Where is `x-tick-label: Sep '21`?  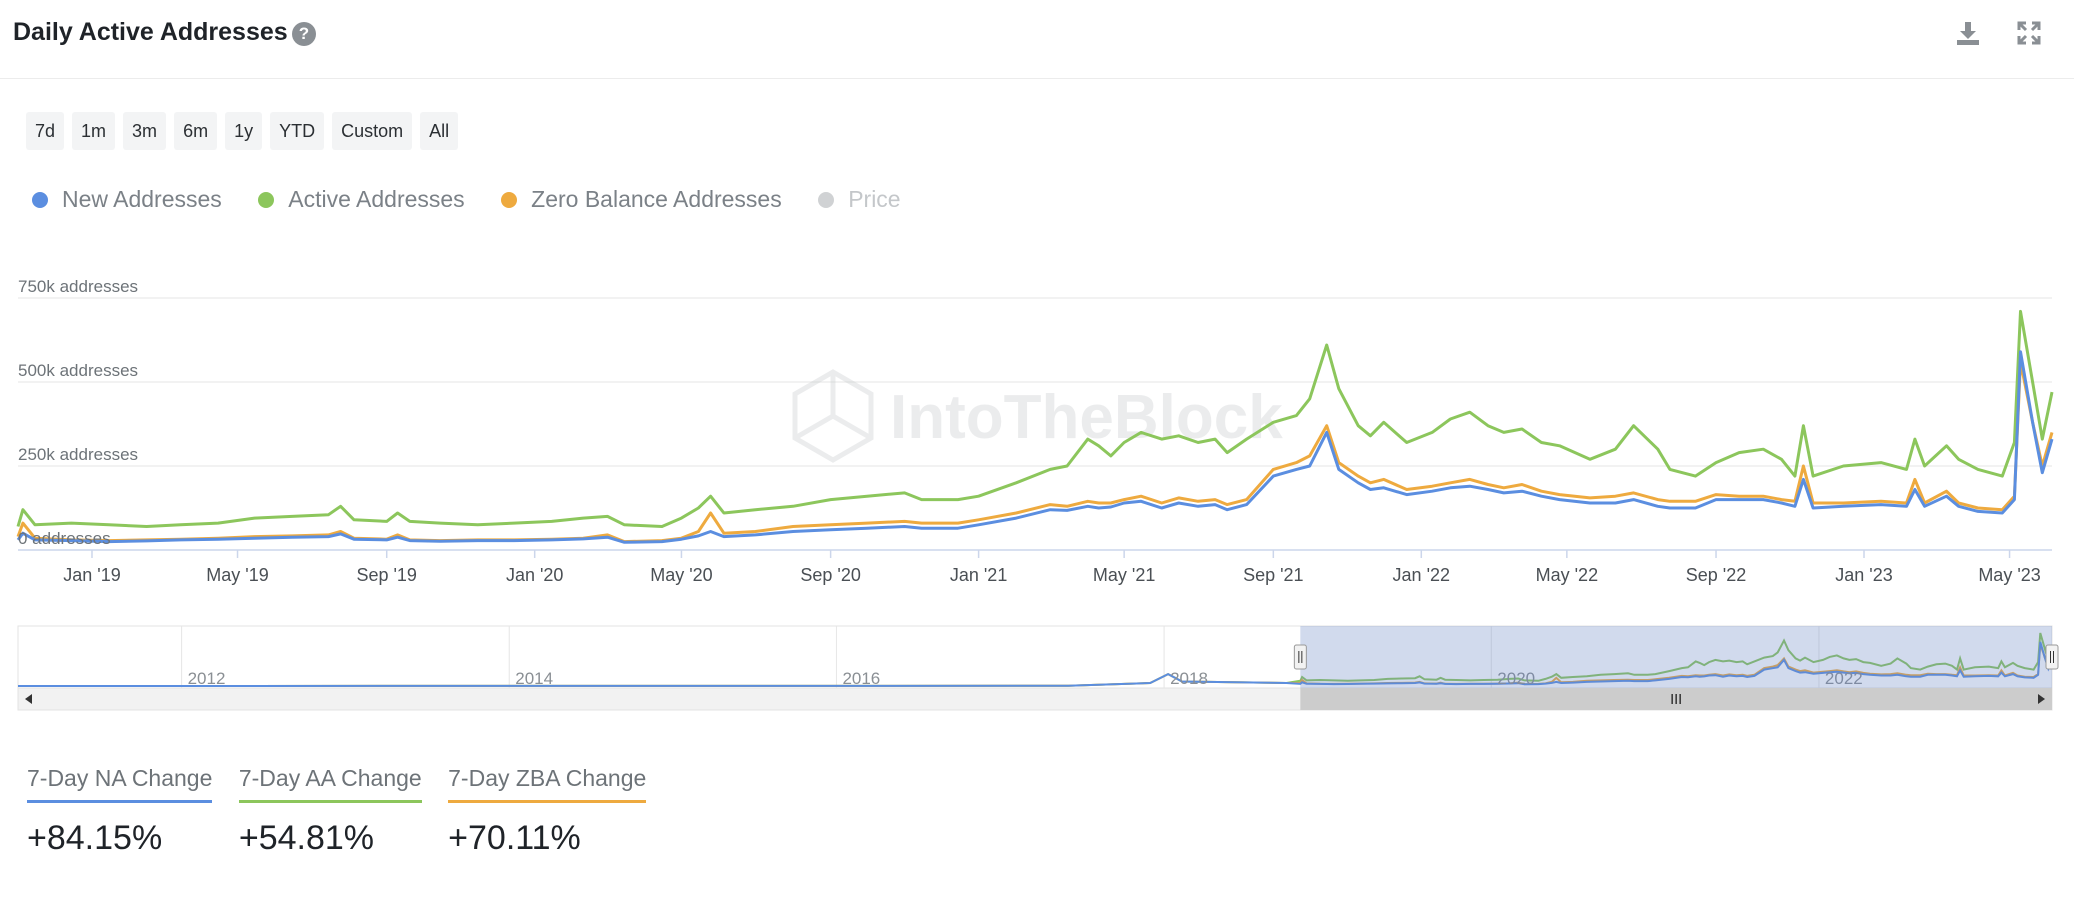
x-tick-label: Sep '21 is located at coordinates (1273, 575).